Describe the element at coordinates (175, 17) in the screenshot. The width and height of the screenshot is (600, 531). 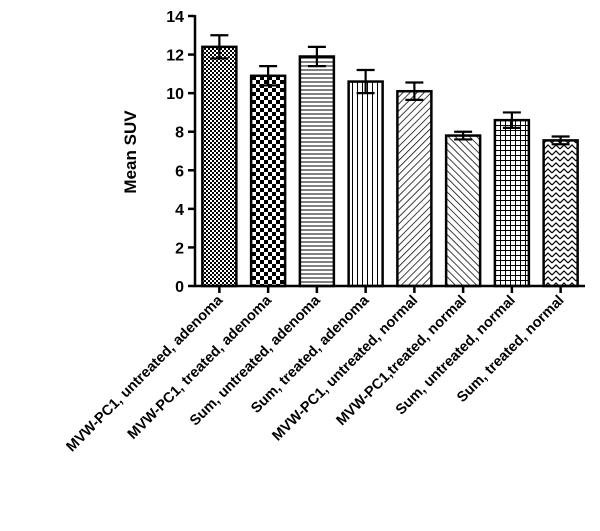
I see `y-tick-label: 14` at that location.